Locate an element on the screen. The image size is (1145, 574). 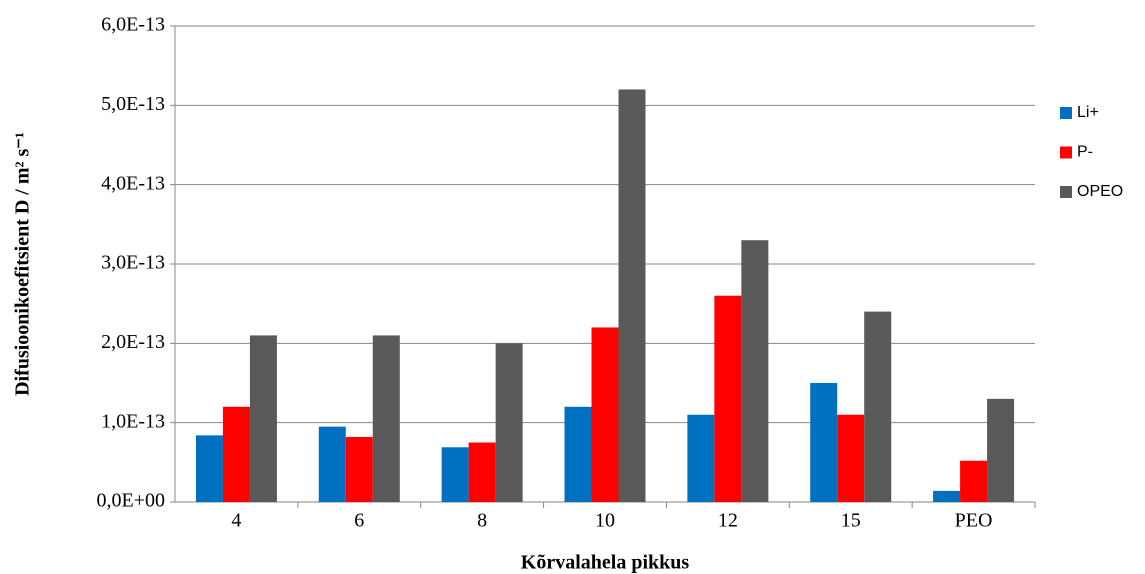
legend-label: OPEO is located at coordinates (1100, 191).